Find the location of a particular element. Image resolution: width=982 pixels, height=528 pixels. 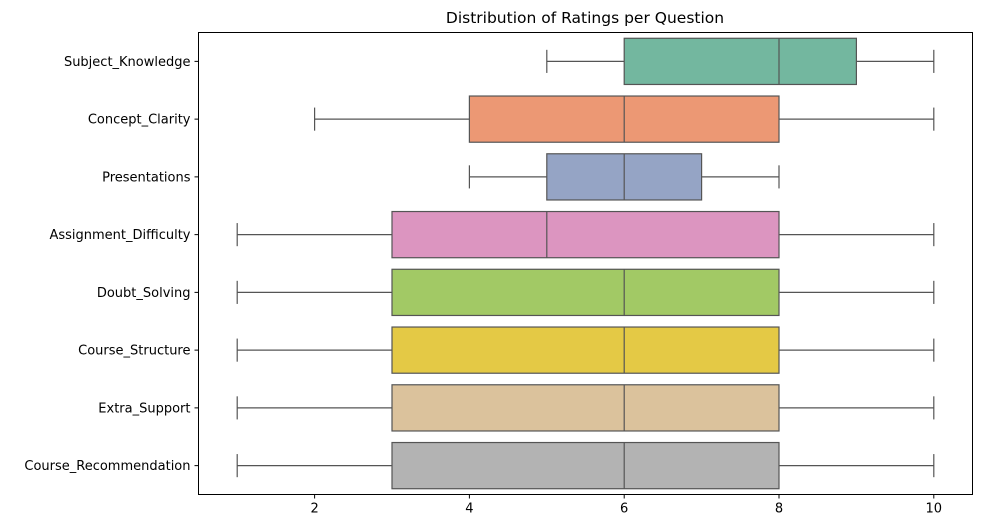

x-tick-label: 10 is located at coordinates (934, 509).